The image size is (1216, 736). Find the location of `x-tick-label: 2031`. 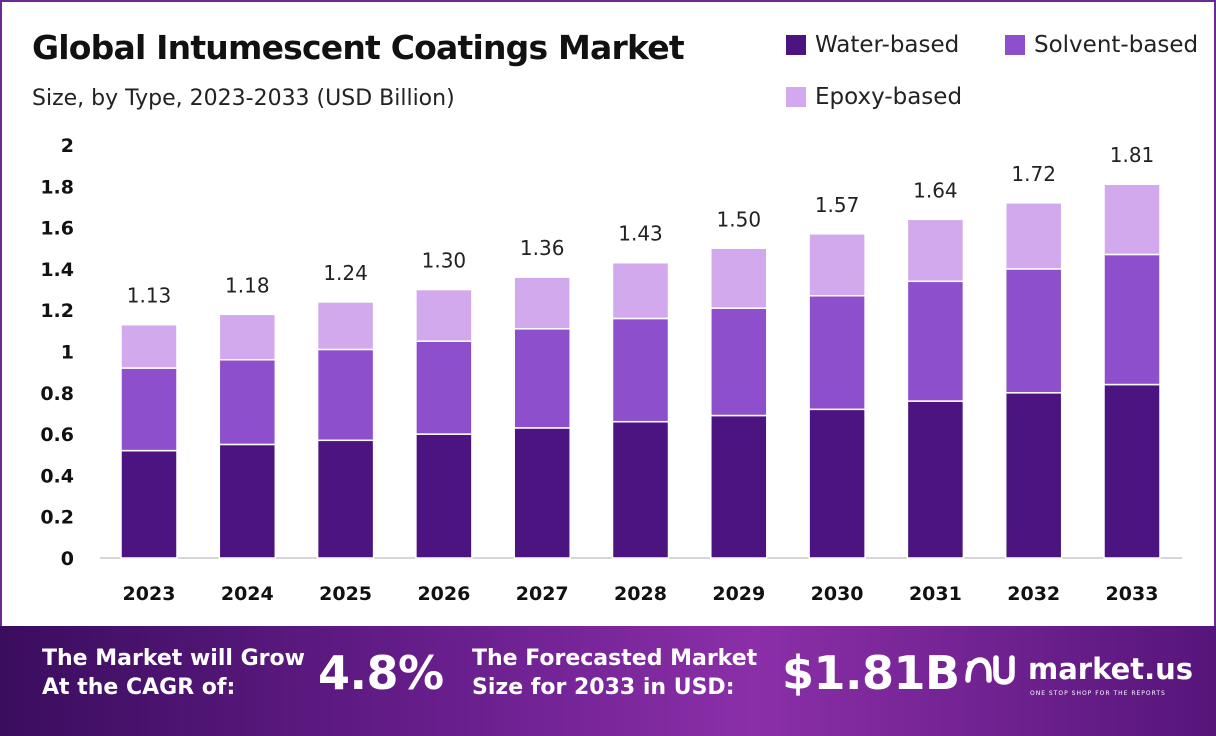

x-tick-label: 2031 is located at coordinates (935, 594).